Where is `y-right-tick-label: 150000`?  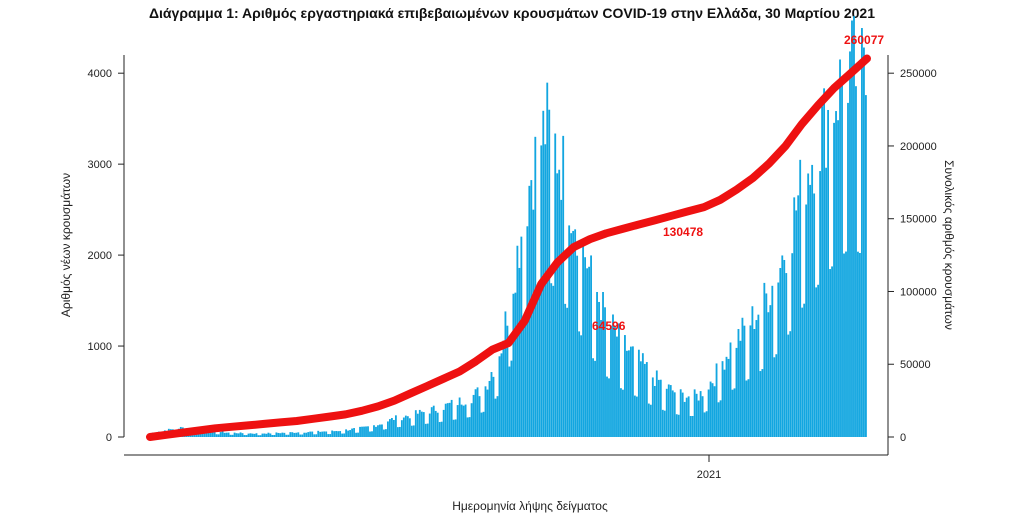
y-right-tick-label: 150000 is located at coordinates (918, 220).